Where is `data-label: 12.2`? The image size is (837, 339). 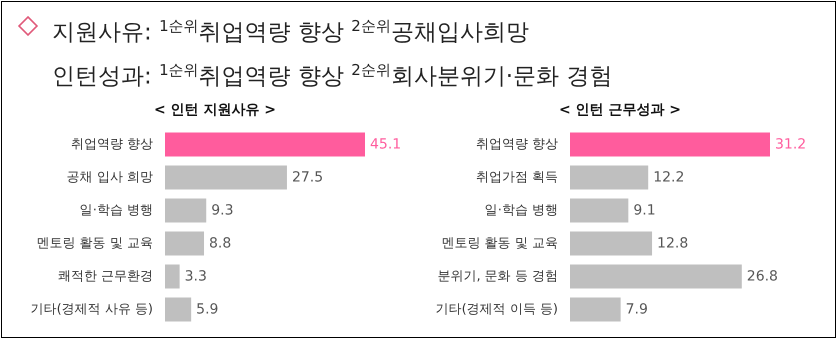
data-label: 12.2 is located at coordinates (668, 178).